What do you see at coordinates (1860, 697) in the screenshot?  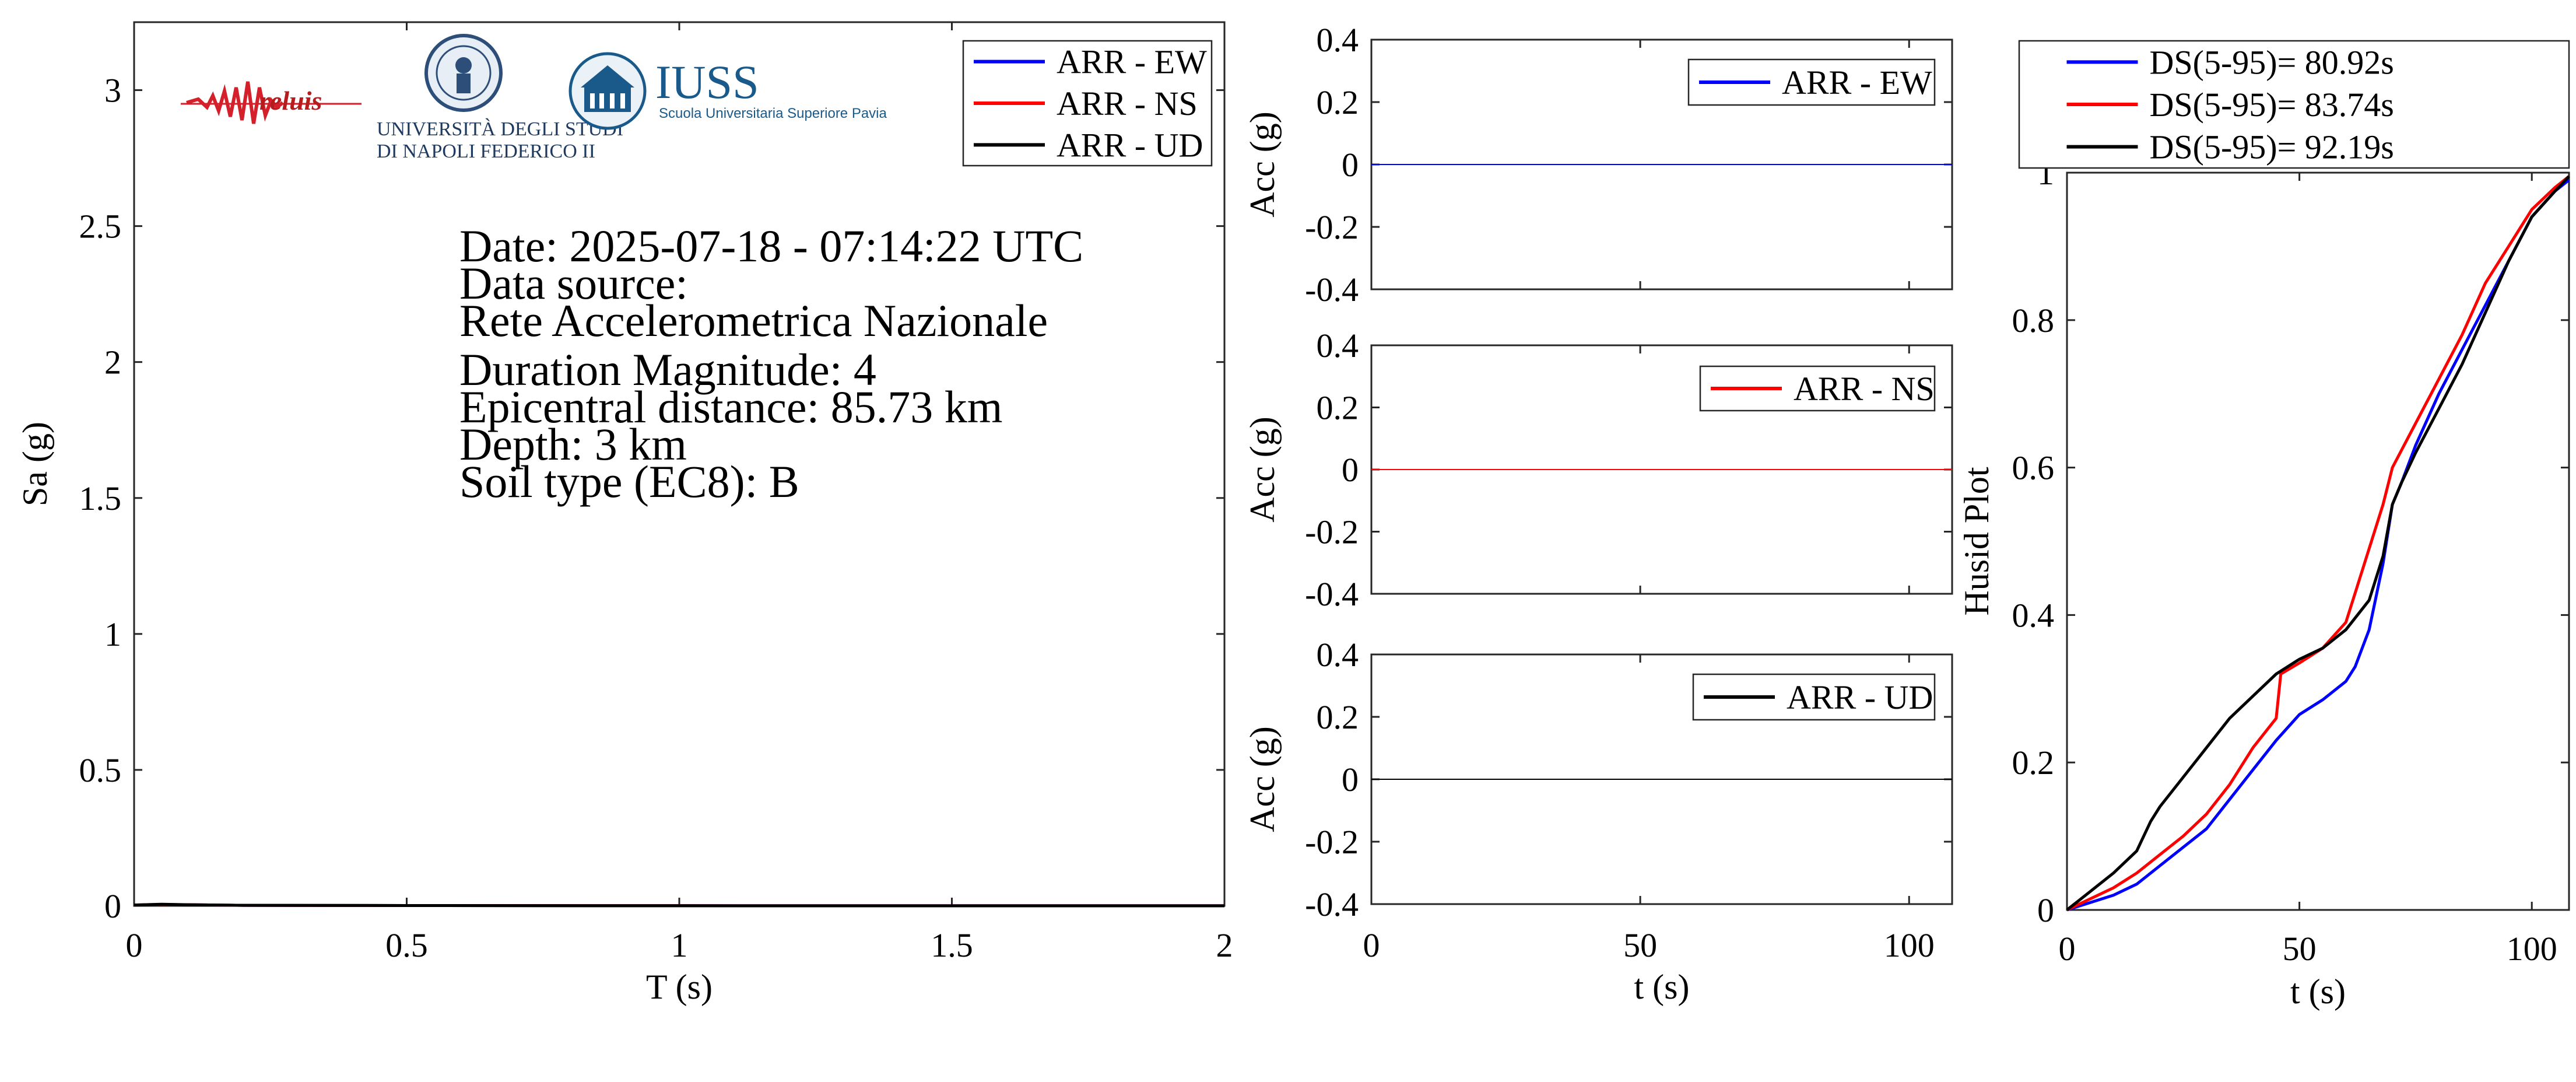 I see `acc-ud-legend-label: ARR - UD` at bounding box center [1860, 697].